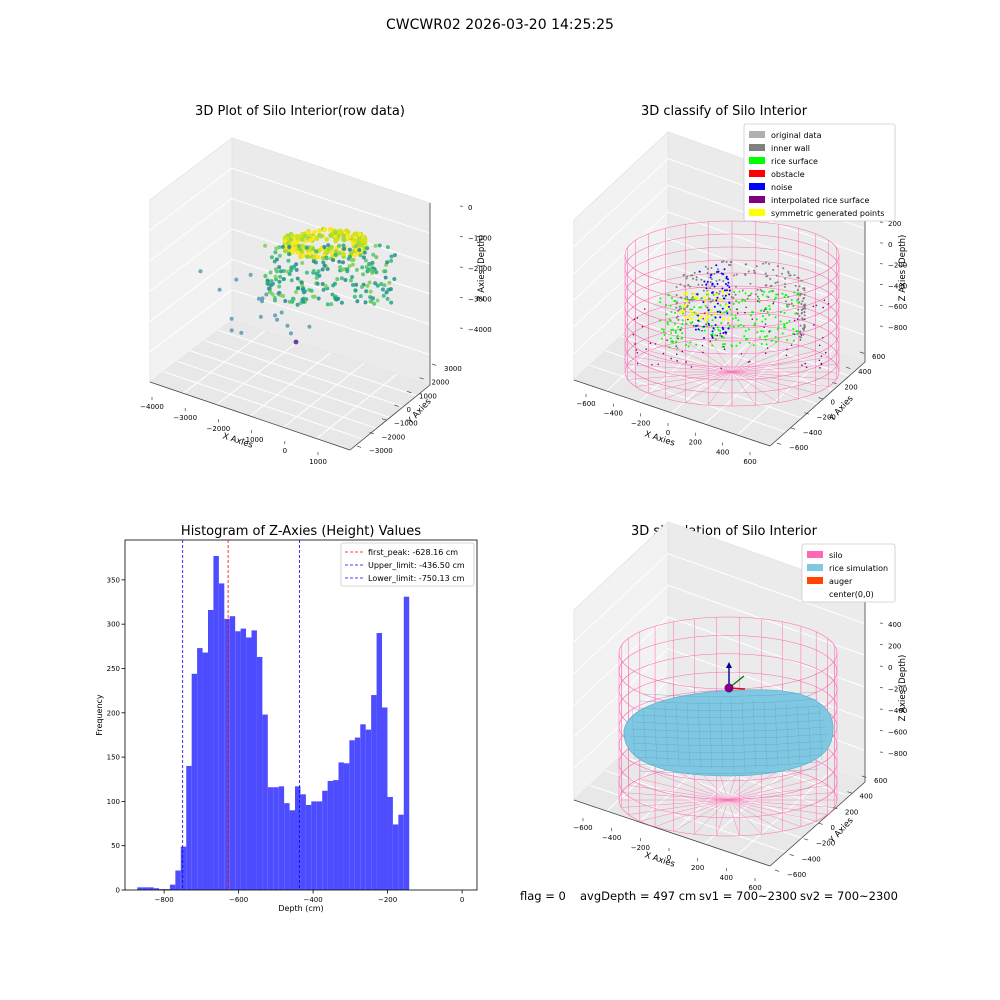  I want to click on x-axis-tick-label: 200, so click(695, 443).